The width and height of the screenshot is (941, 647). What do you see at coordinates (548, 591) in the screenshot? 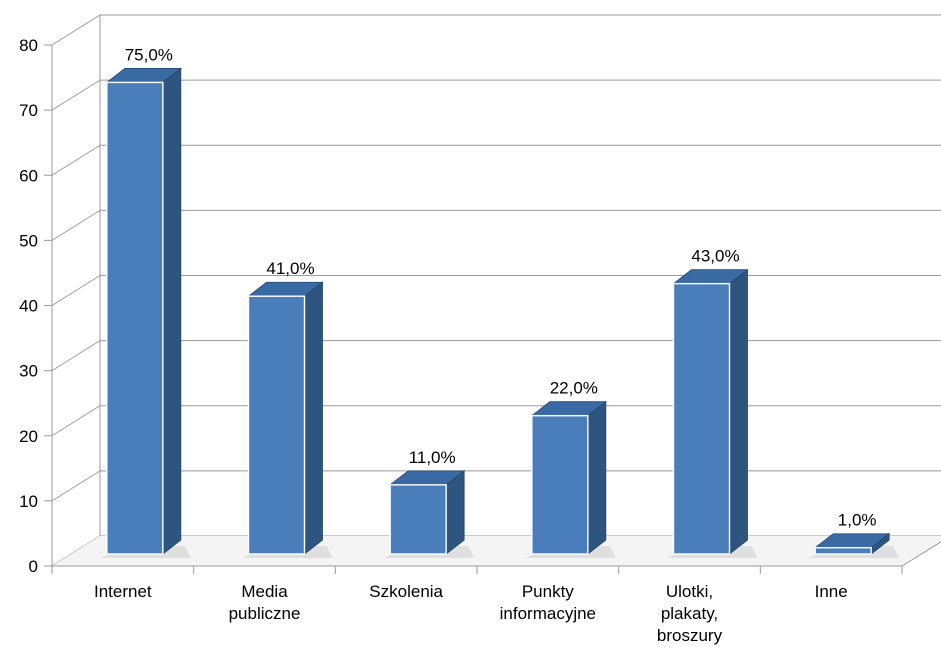
I see `x-tick-label-line: Punkty` at bounding box center [548, 591].